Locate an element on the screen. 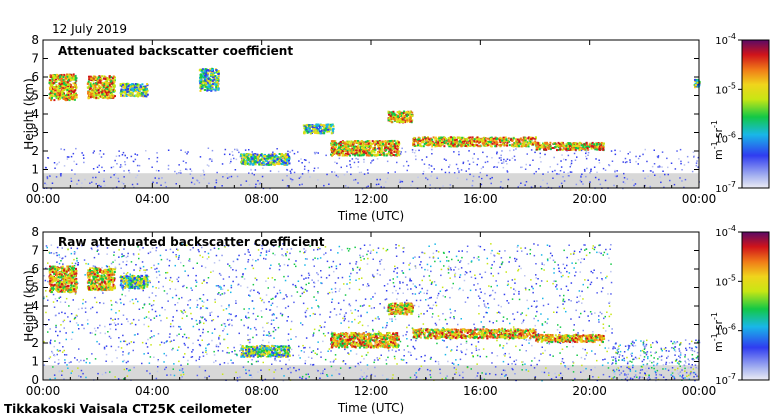  panel-attenuated-ytick-label: 5 is located at coordinates (35, 96).